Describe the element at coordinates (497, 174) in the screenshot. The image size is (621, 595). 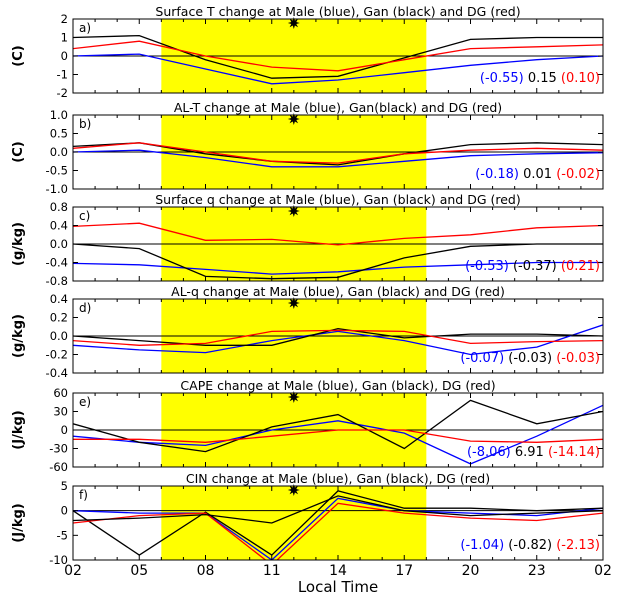
I see `annotation-value: (-0.18)` at that location.